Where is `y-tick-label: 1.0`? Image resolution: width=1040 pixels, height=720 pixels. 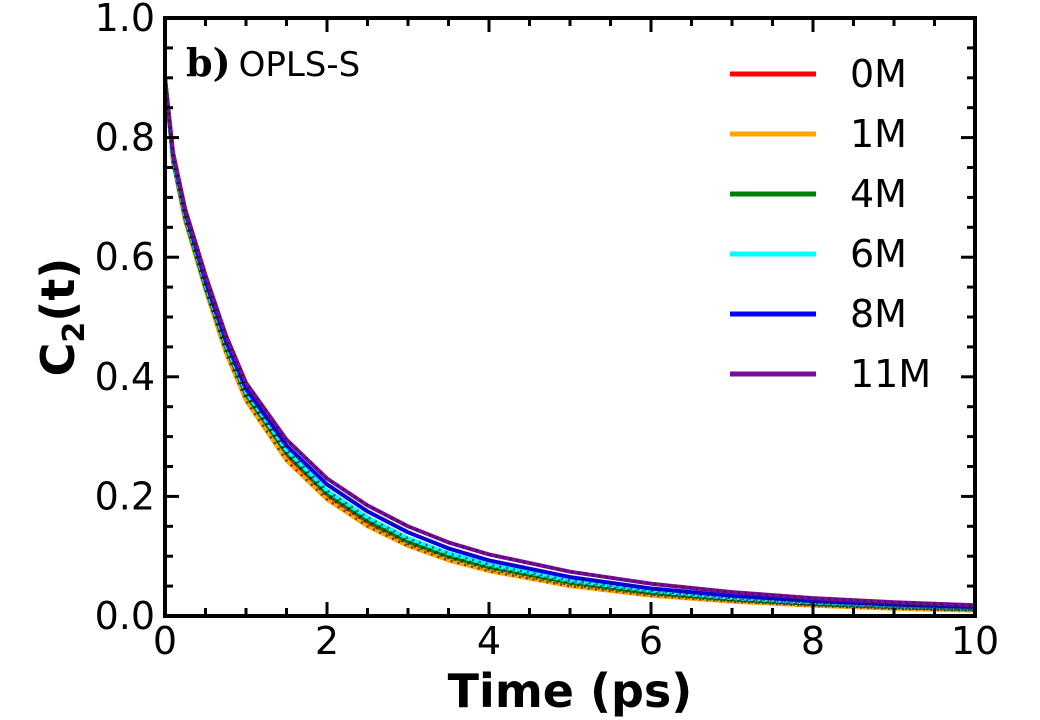
y-tick-label: 1.0 is located at coordinates (125, 20).